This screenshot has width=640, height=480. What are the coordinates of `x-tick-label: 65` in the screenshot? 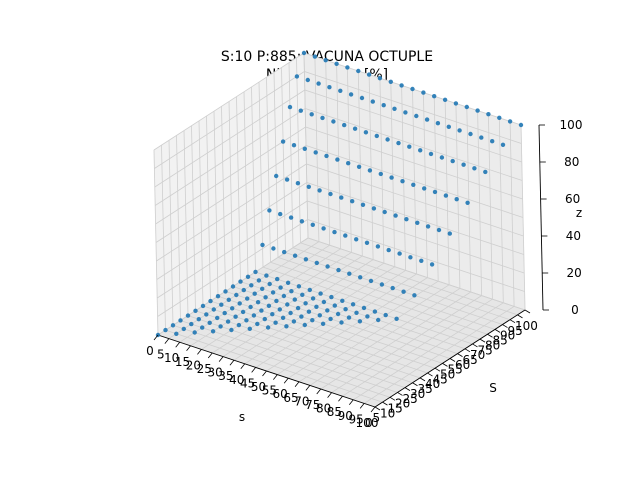 It's located at (290, 398).